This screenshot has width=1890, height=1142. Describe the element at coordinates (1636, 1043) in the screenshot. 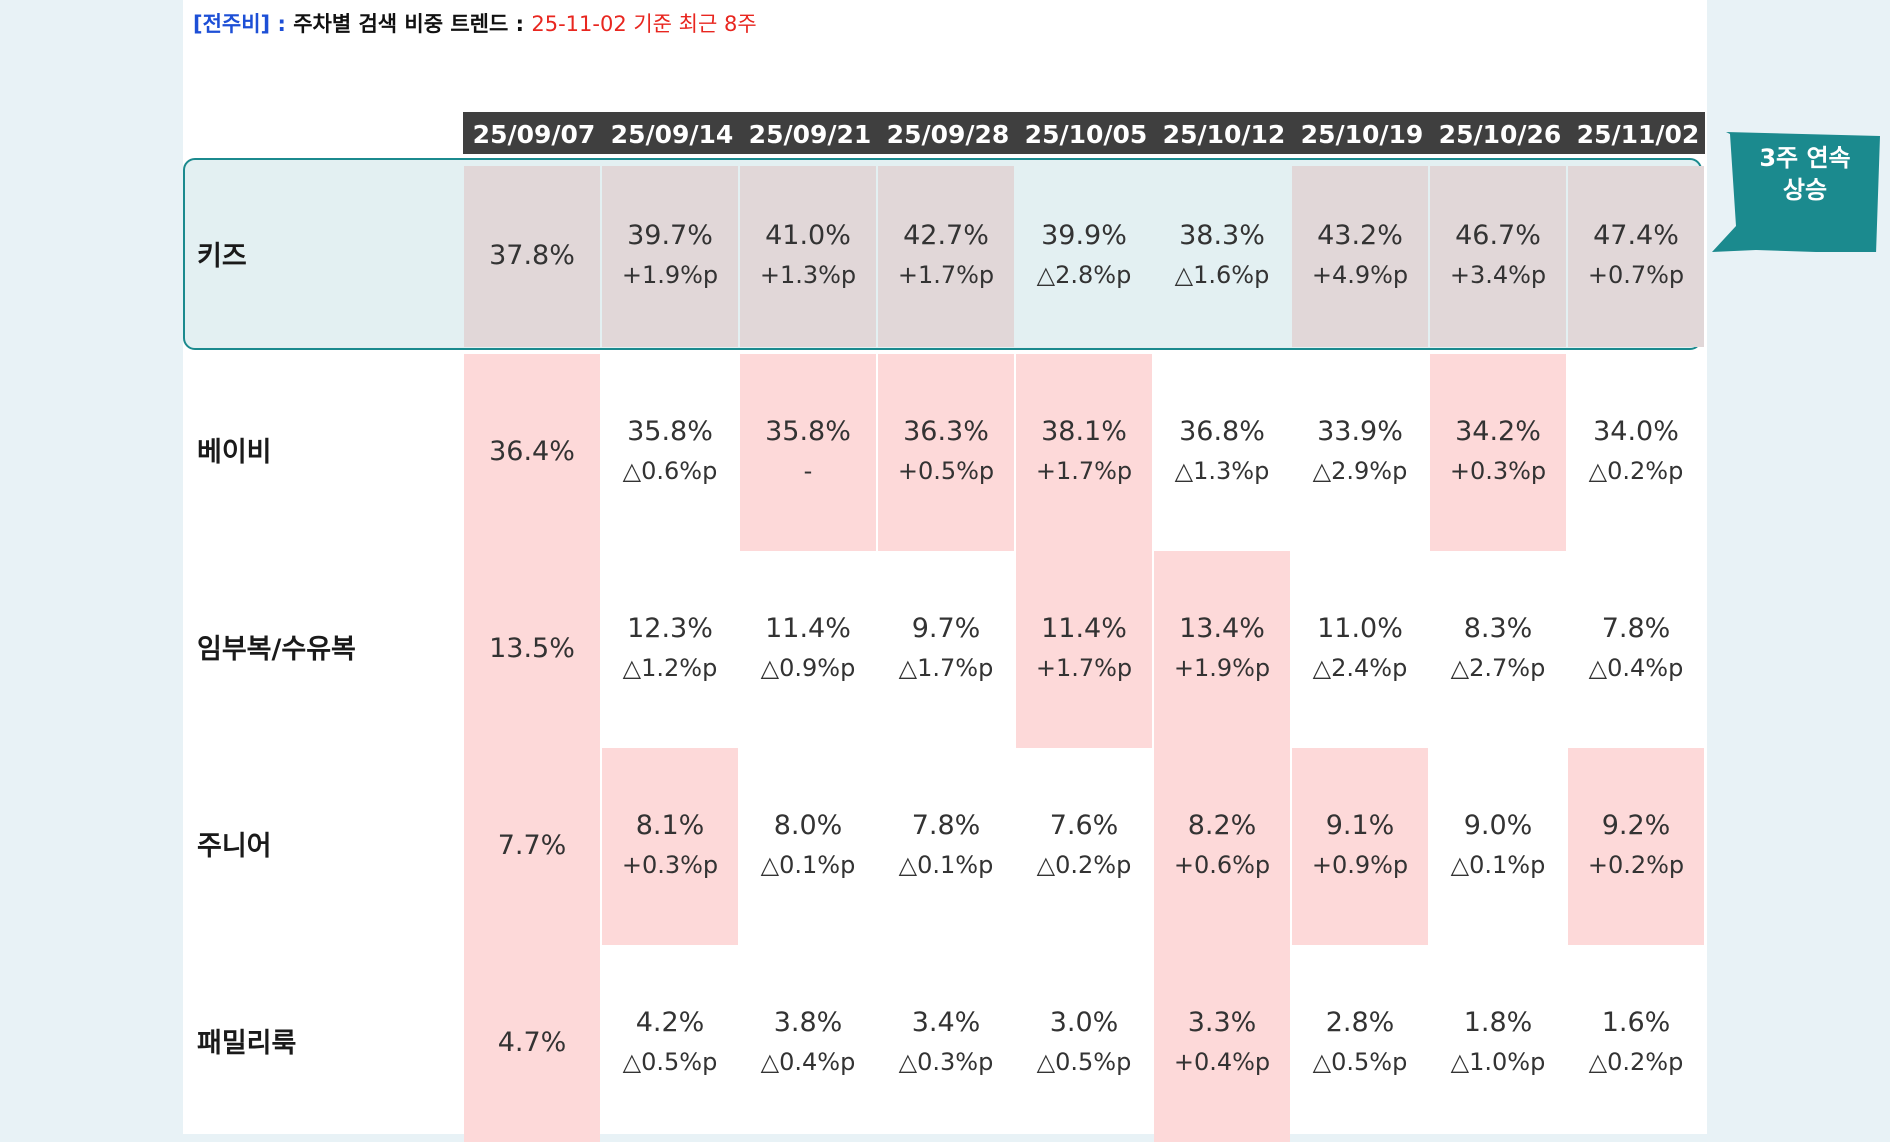

I see `table-cell: 1.6% △0.2%p` at that location.